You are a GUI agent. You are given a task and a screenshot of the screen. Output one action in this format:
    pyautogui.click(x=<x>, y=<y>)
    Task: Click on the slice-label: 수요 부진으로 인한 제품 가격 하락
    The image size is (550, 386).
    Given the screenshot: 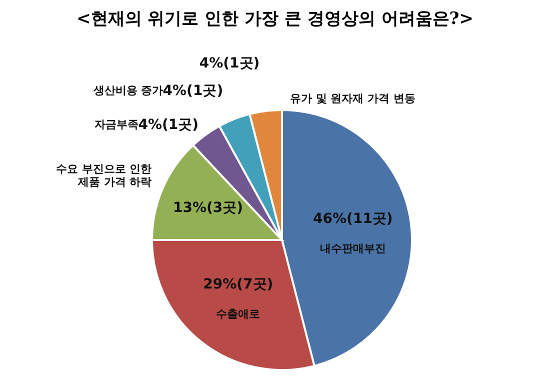 What is the action you would take?
    pyautogui.click(x=104, y=175)
    